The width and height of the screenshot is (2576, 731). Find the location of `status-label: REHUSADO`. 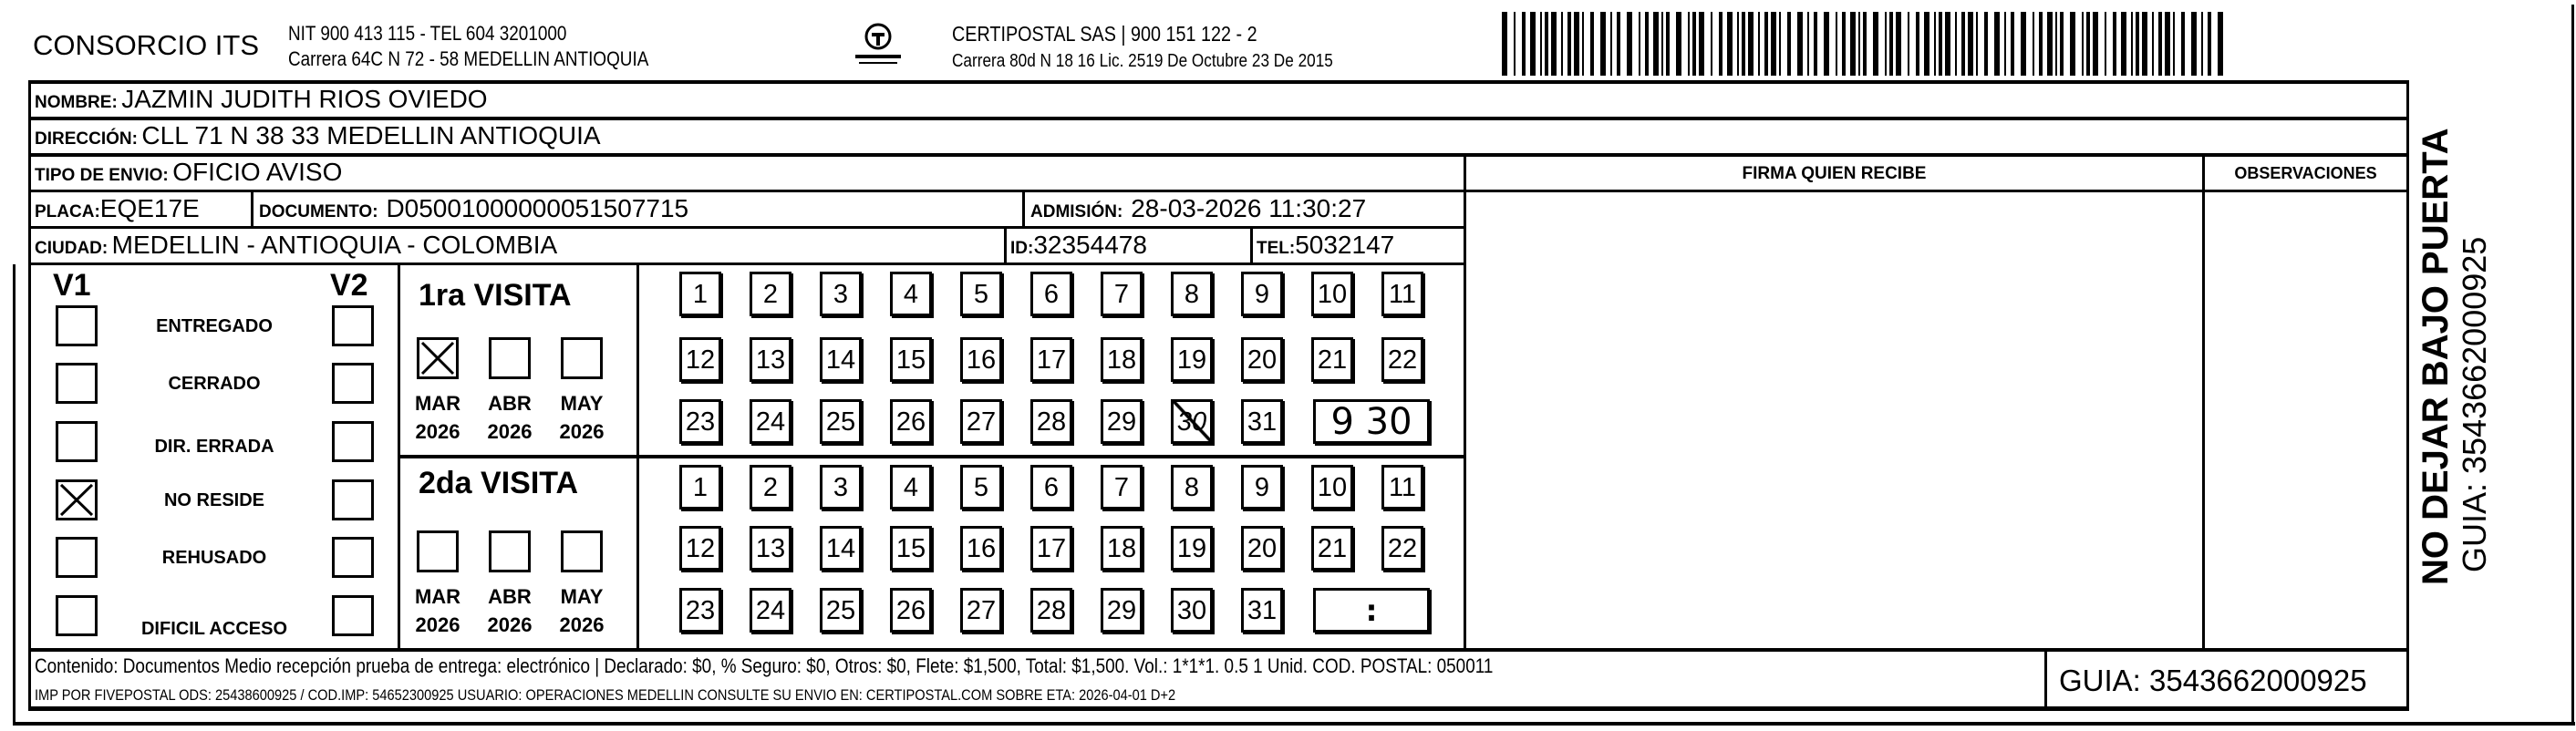

status-label: REHUSADO is located at coordinates (214, 558).